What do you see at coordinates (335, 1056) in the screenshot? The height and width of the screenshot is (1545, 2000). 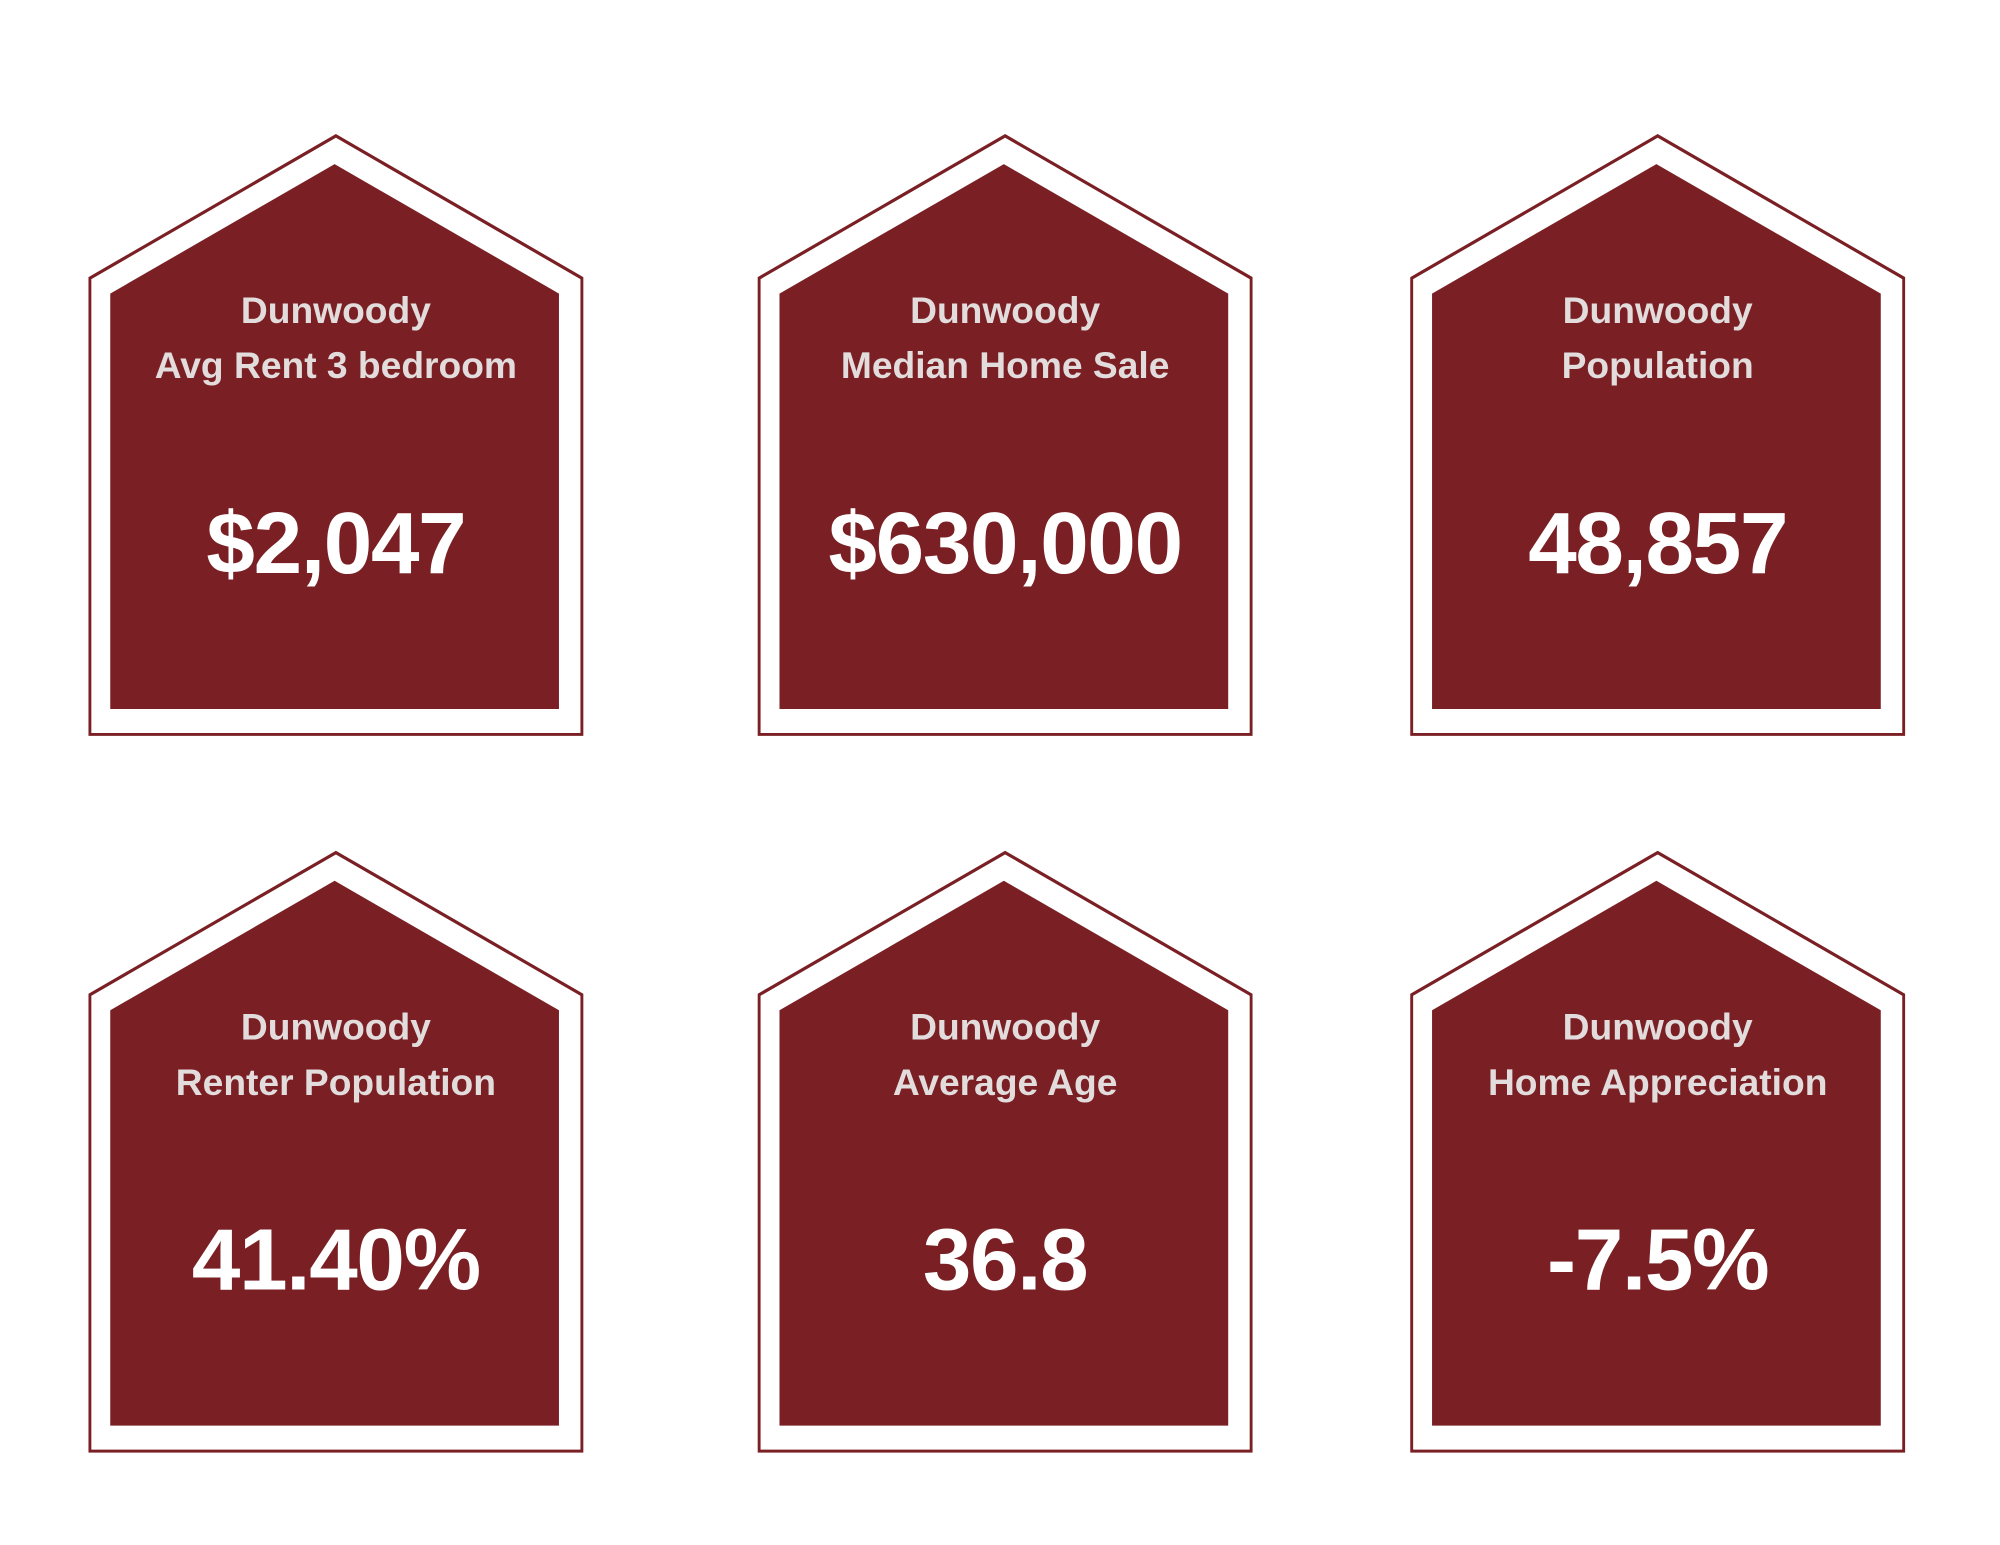 I see `card-title: Dunwoody Renter Population` at bounding box center [335, 1056].